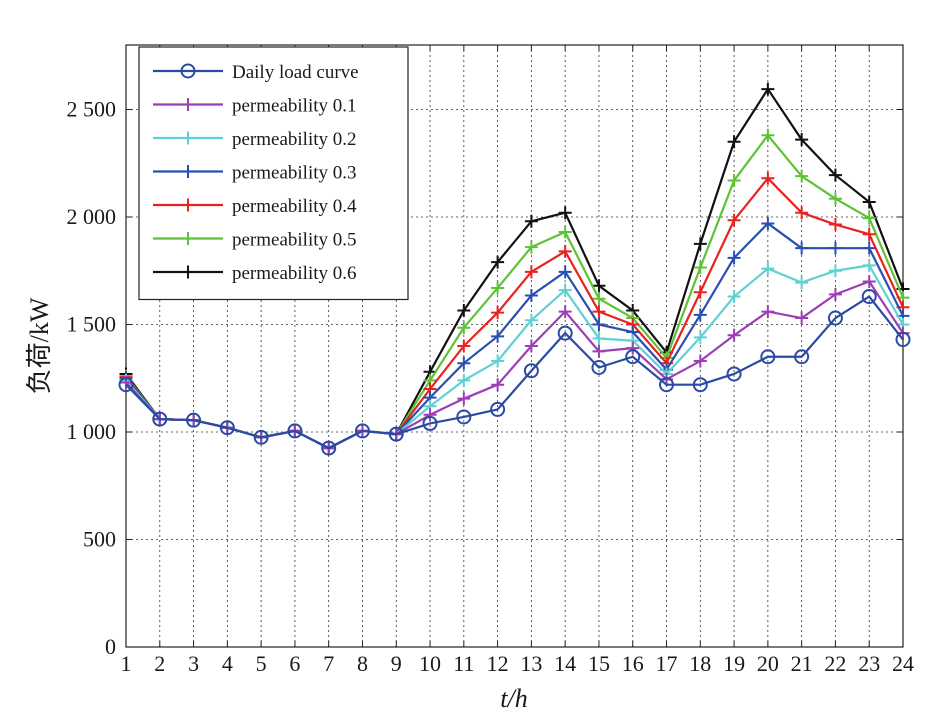 The width and height of the screenshot is (937, 724). Describe the element at coordinates (256, 72) in the screenshot. I see `legend-item: Daily load curve` at that location.